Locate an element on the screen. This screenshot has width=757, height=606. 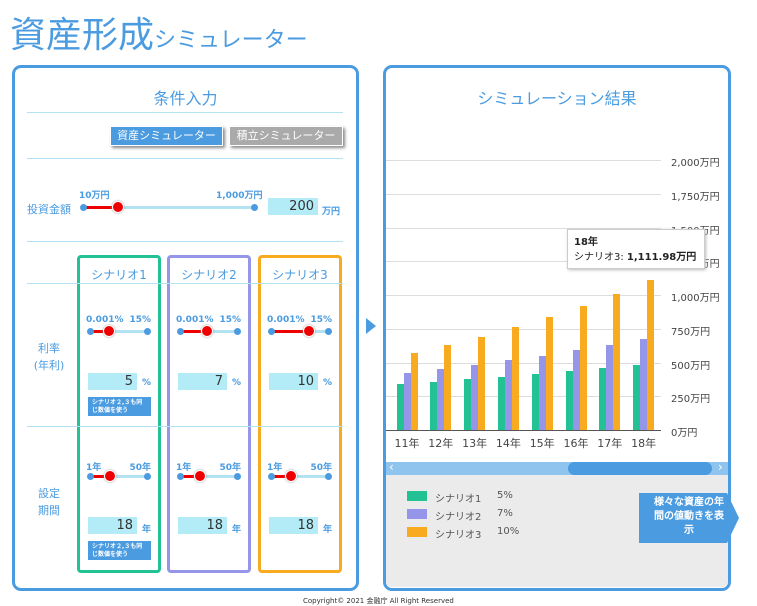
scenario-2-card: シナリオ2 is located at coordinates (209, 414).